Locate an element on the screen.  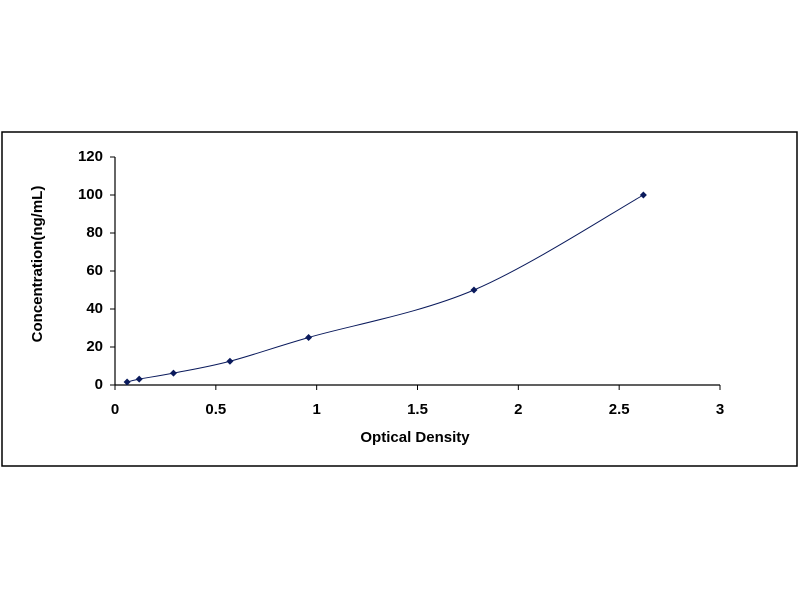
y-tick-label: 60 is located at coordinates (94, 270).